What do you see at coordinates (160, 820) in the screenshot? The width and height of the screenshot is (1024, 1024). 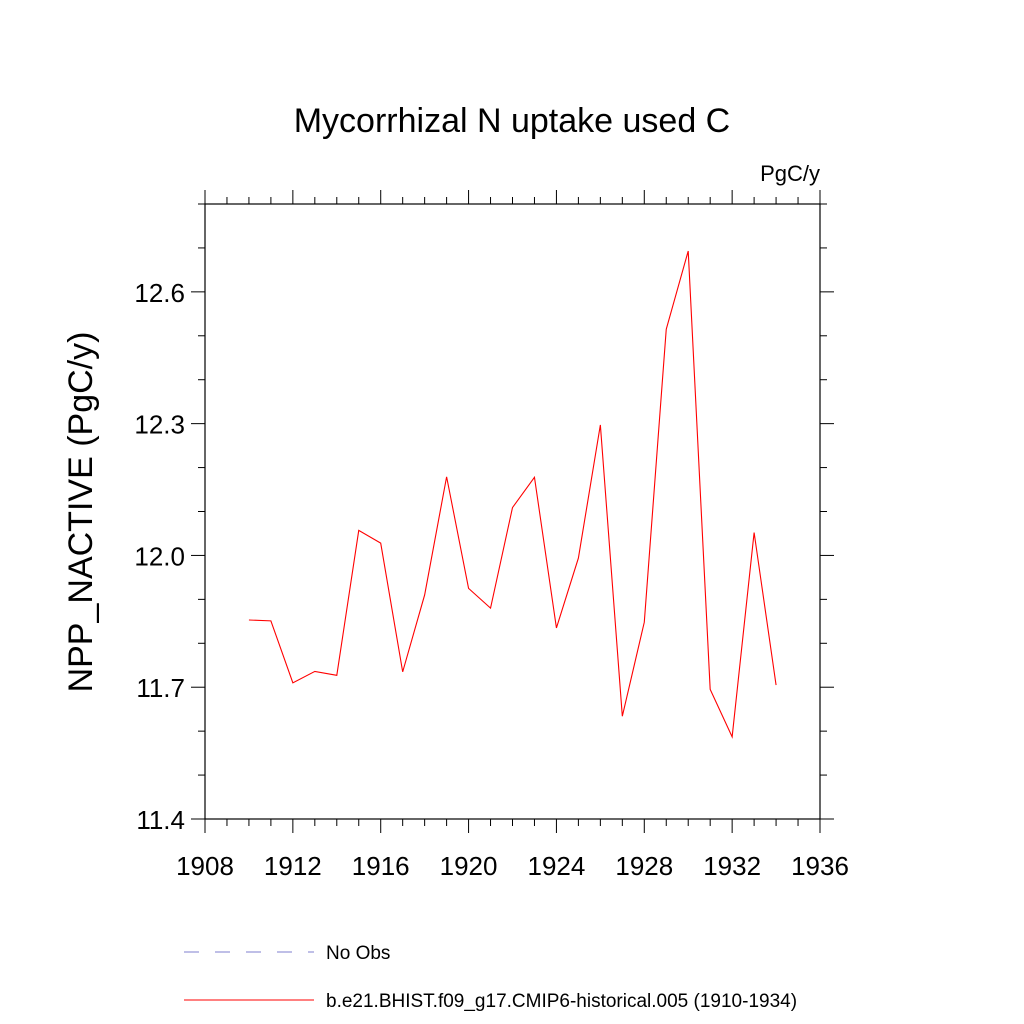 I see `y-tick-label: 11.4` at bounding box center [160, 820].